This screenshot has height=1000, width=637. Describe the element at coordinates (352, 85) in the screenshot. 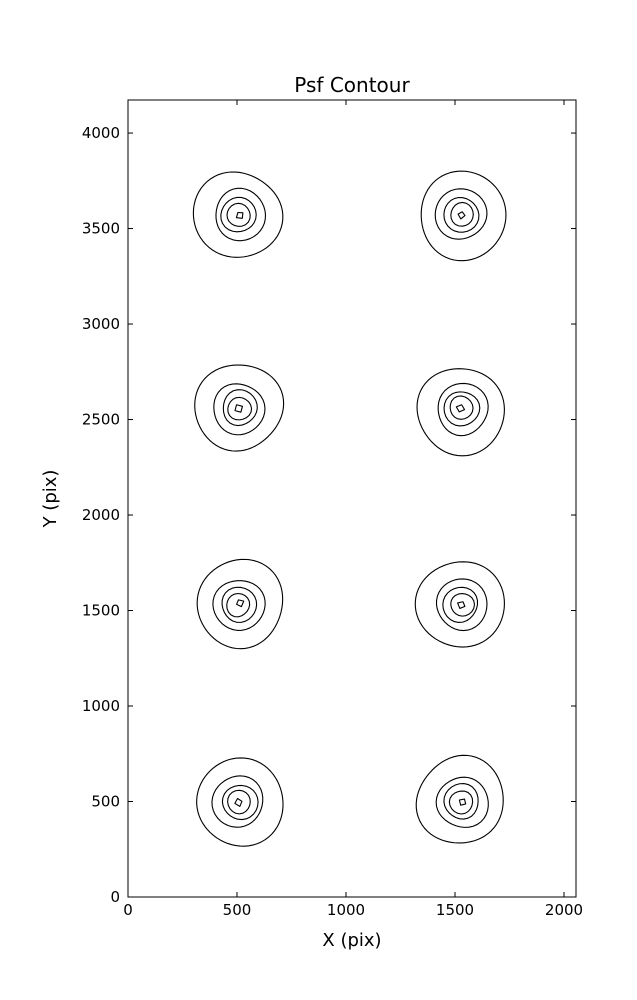

I see `chart-title: Psf Contour` at that location.